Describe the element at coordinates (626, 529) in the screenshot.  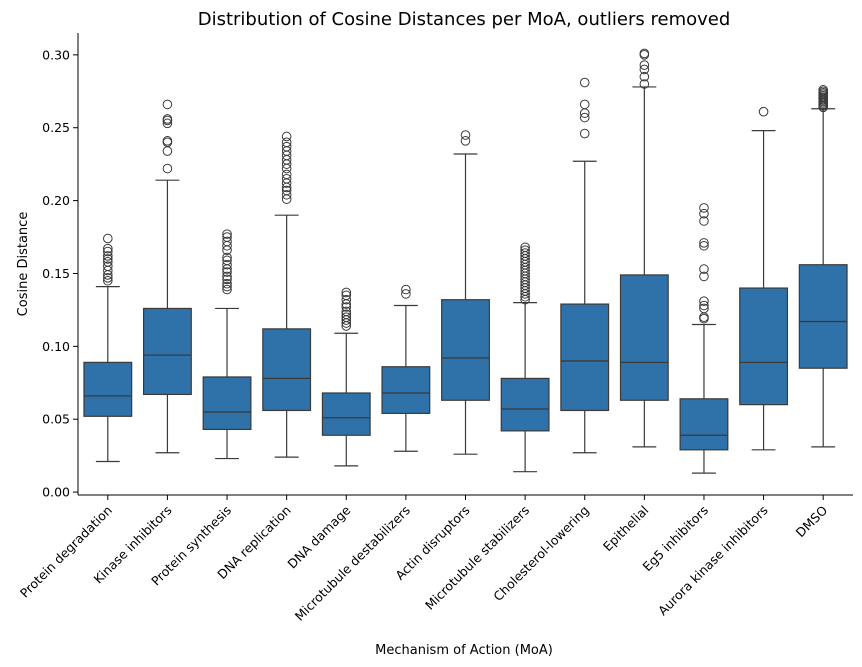
I see `x-tick-label: Epithelial` at that location.